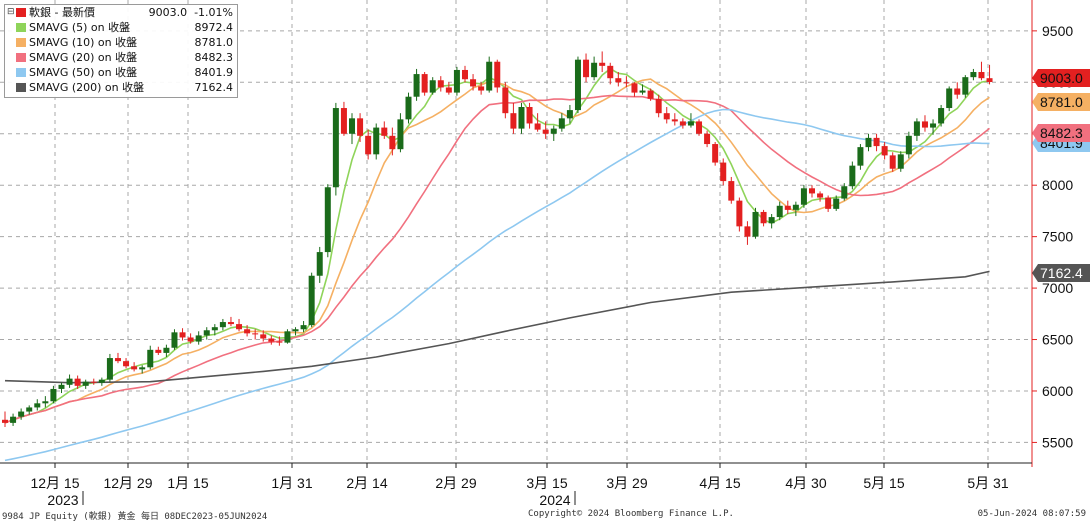 The height and width of the screenshot is (523, 1090). What do you see at coordinates (1057, 340) in the screenshot?
I see `y-tick-label: 6500` at bounding box center [1057, 340].